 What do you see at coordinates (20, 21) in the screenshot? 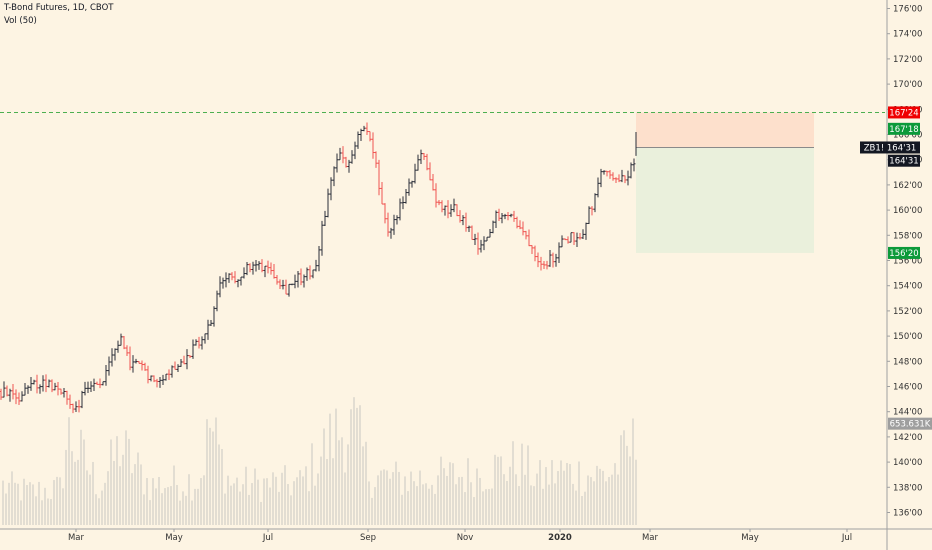
I see `volume-indicator-label: Vol (50)` at bounding box center [20, 21].